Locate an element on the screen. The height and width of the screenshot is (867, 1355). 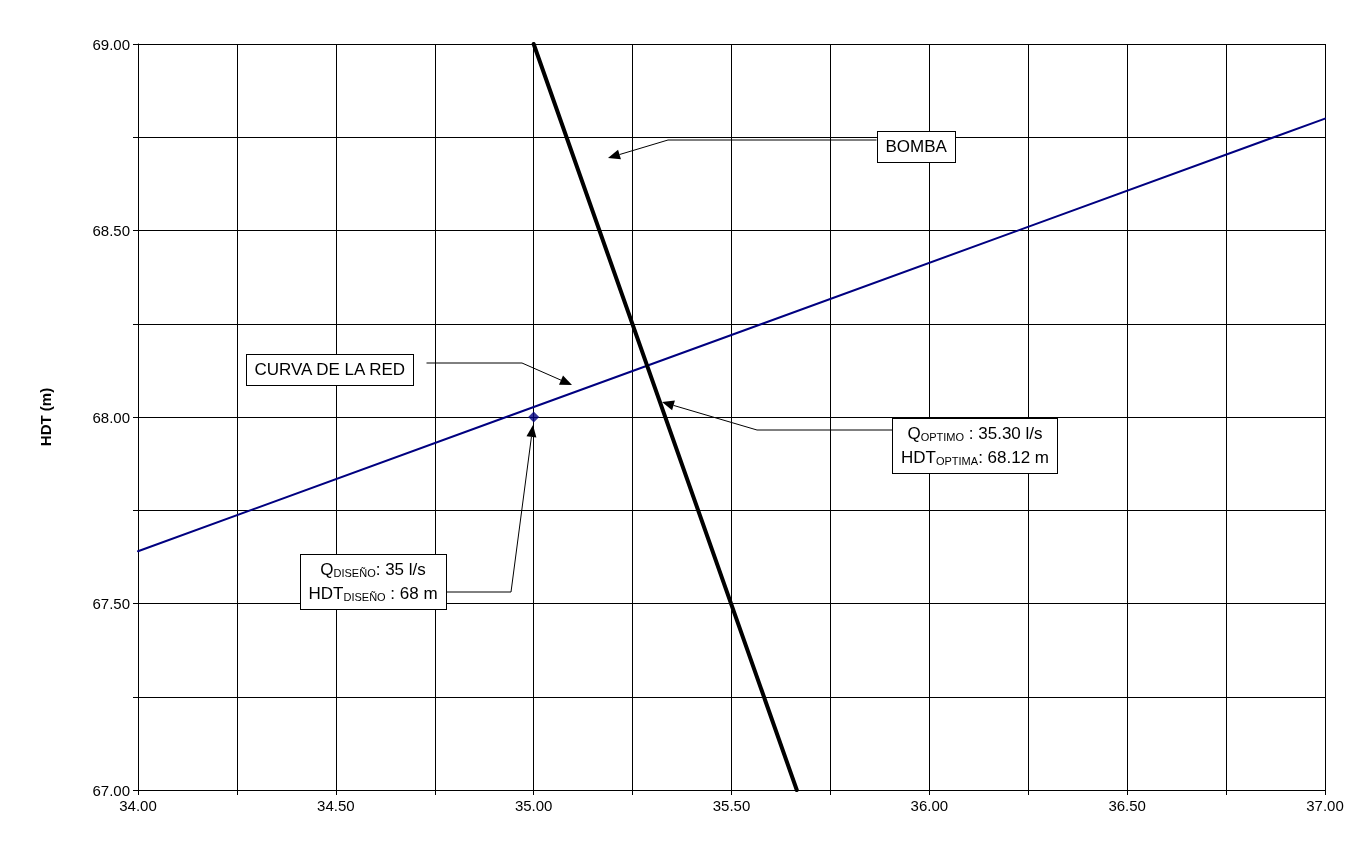
x-tick-label: 34.50 is located at coordinates (336, 805).